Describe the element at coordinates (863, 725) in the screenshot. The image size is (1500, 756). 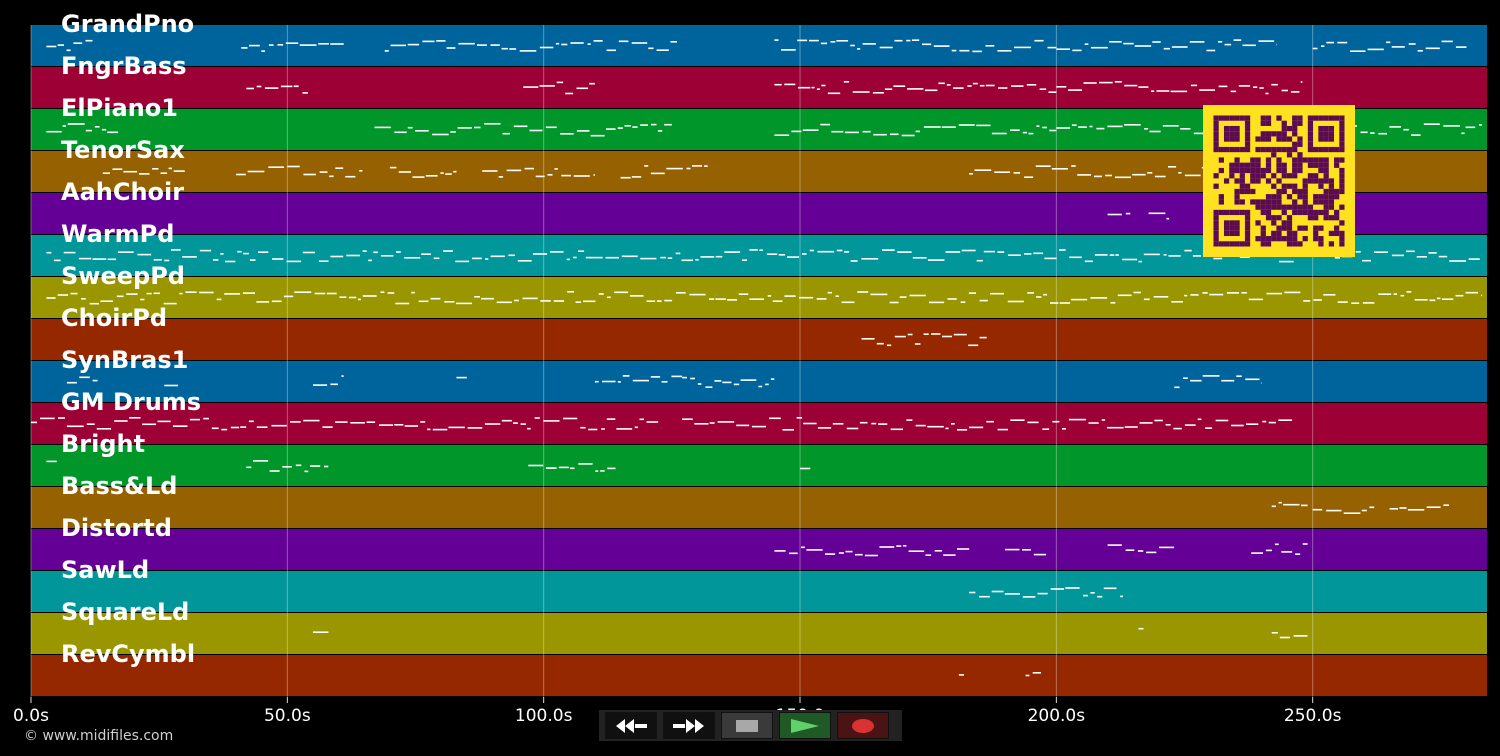
I see `record-button` at that location.